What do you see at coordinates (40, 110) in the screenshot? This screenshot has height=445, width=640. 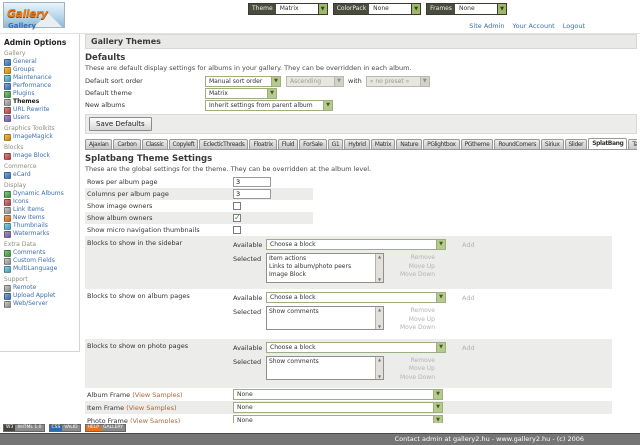 I see `sidebar-item-url-rewrite: URL Rewrite` at bounding box center [40, 110].